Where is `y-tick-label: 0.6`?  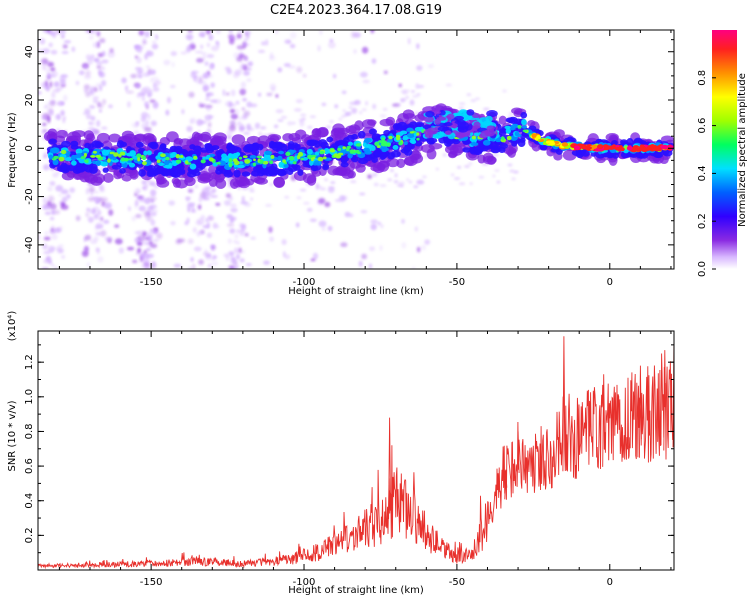 y-tick-label: 0.6 is located at coordinates (29, 466).